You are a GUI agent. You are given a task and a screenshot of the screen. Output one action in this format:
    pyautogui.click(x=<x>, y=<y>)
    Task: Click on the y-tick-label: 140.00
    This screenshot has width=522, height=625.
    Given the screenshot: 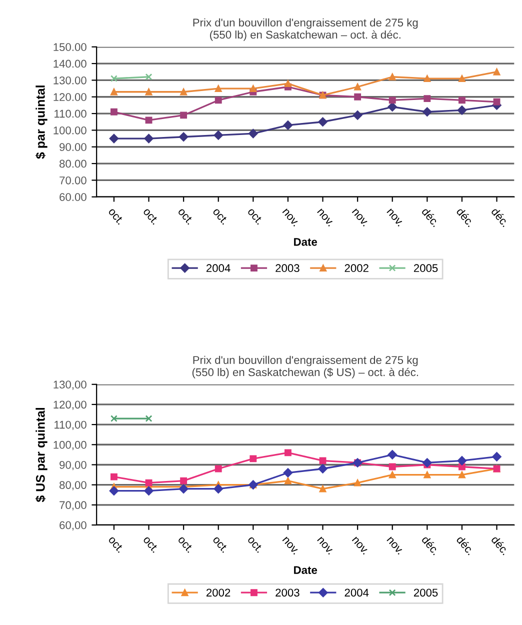 What is the action you would take?
    pyautogui.click(x=70, y=64)
    